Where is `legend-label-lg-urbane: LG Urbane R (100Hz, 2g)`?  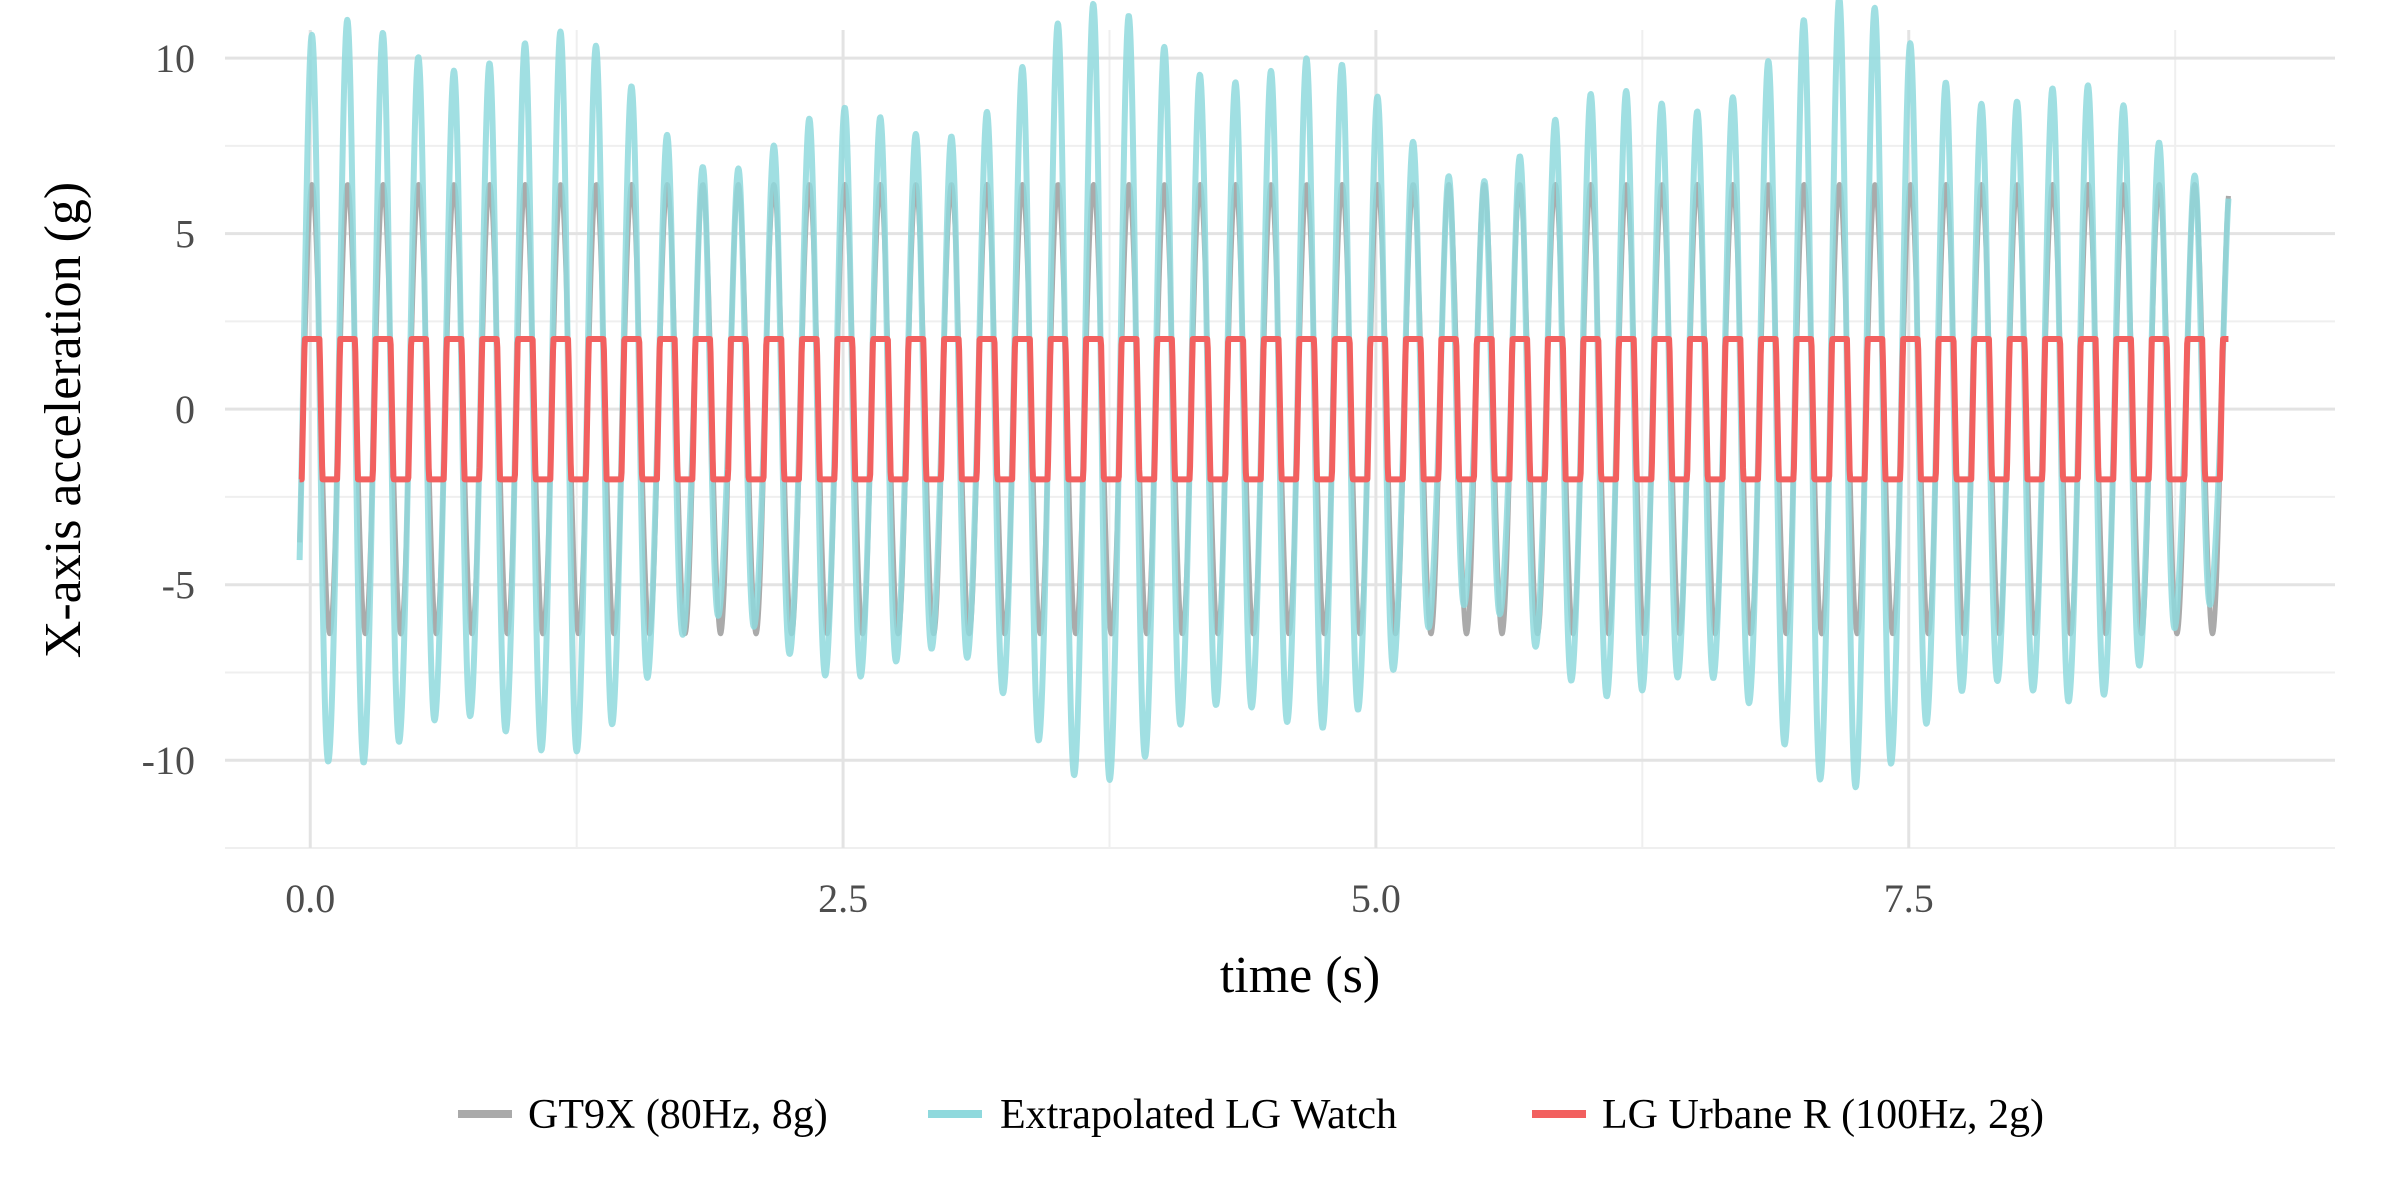 legend-label-lg-urbane: LG Urbane R (100Hz, 2g) is located at coordinates (1823, 1115).